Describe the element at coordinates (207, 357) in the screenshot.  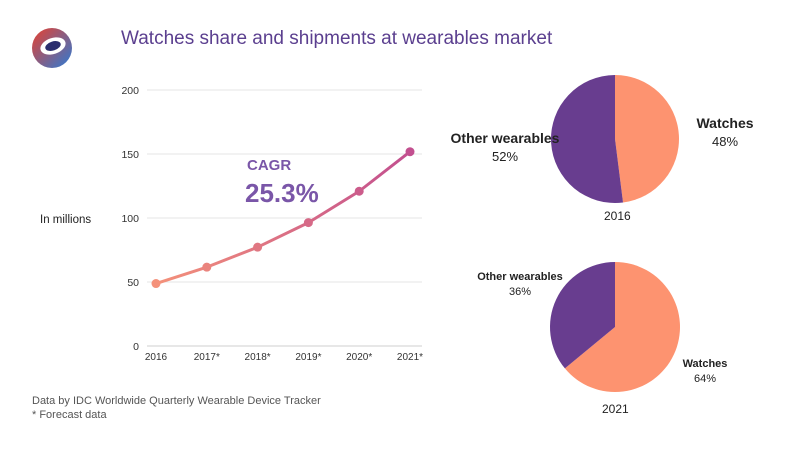
I see `x-tick-label: 2017*` at that location.